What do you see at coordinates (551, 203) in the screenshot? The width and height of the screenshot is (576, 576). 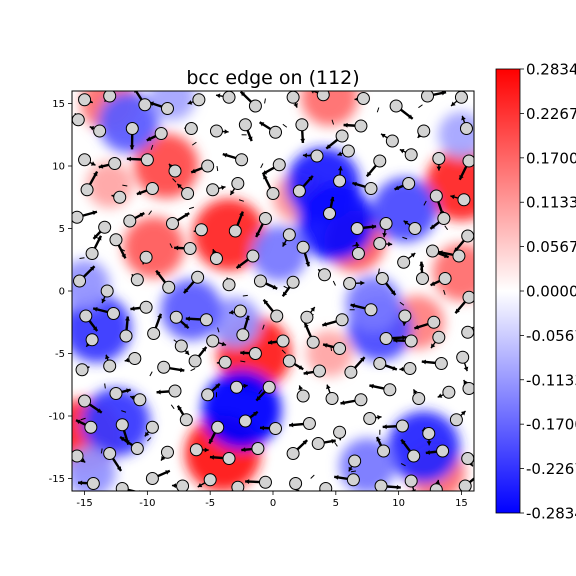 I see `colorbar-tick-label: 0.1133` at bounding box center [551, 203].